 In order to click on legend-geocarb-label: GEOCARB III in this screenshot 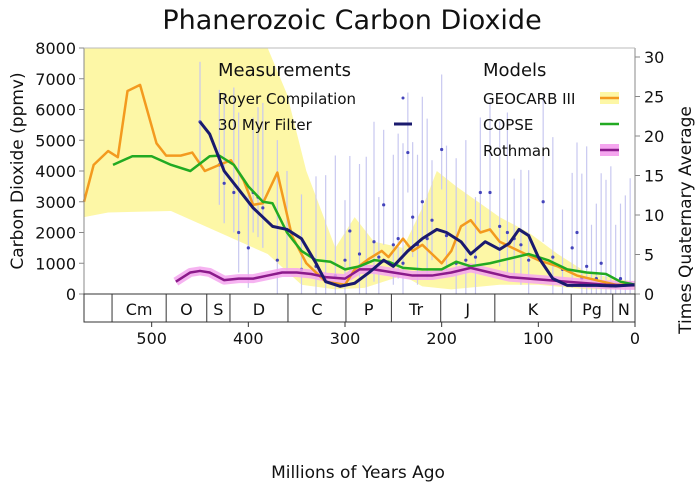, I will do `click(529, 99)`.